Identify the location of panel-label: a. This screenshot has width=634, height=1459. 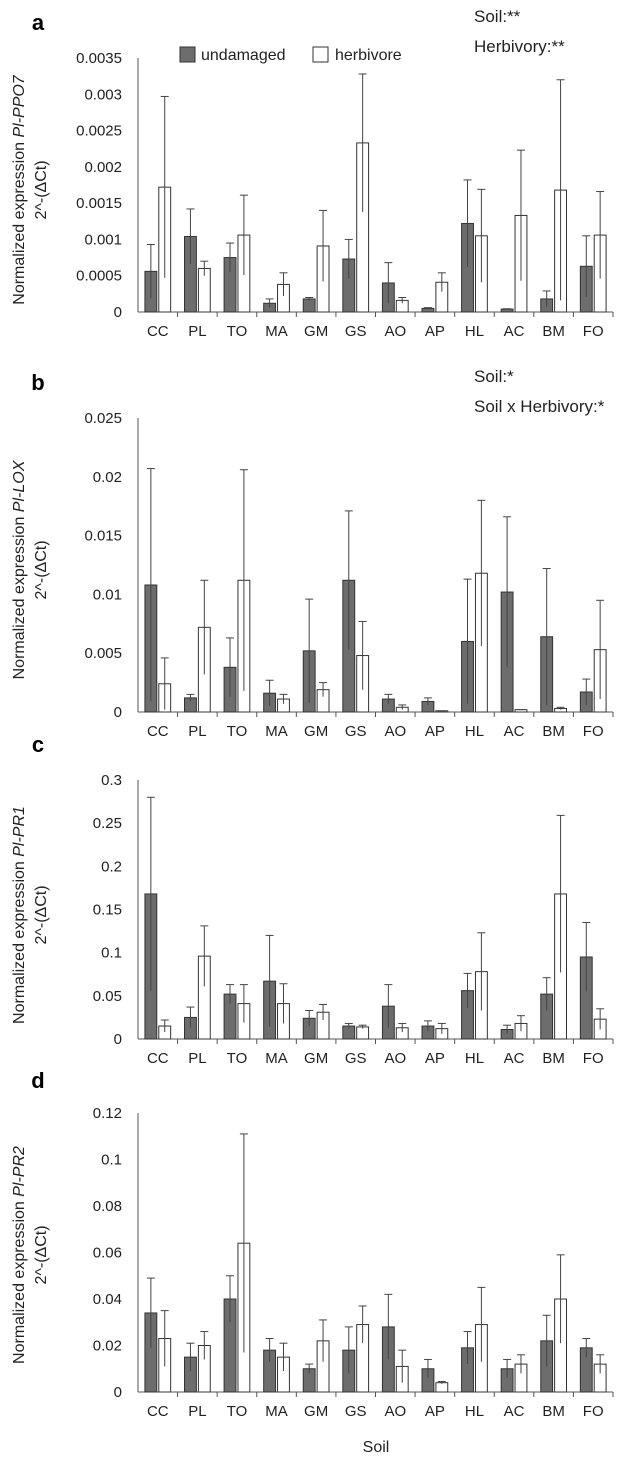
(38, 22).